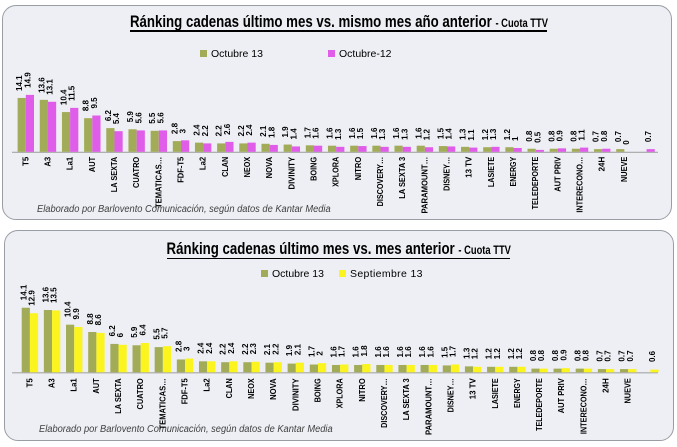 The image size is (677, 447). Describe the element at coordinates (537, 137) in the screenshot. I see `svg-text: 0.5` at that location.